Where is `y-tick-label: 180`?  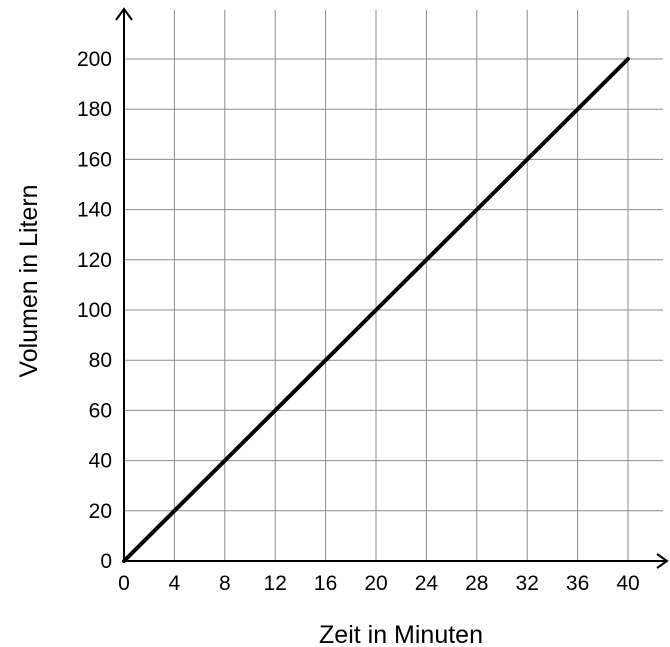 y-tick-label: 180 is located at coordinates (94, 109).